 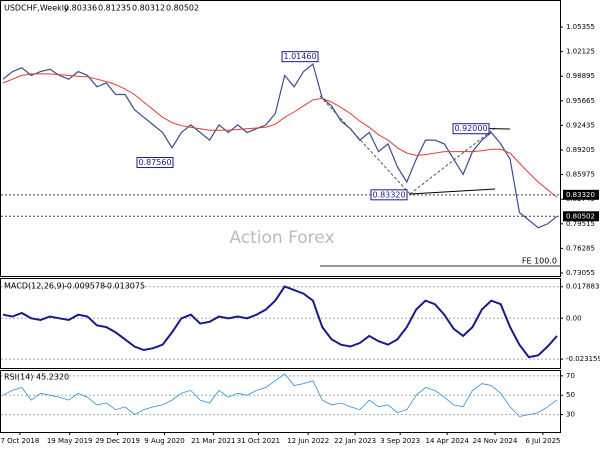 I want to click on x-tick-label: 31 Oct 2021, so click(x=258, y=441).